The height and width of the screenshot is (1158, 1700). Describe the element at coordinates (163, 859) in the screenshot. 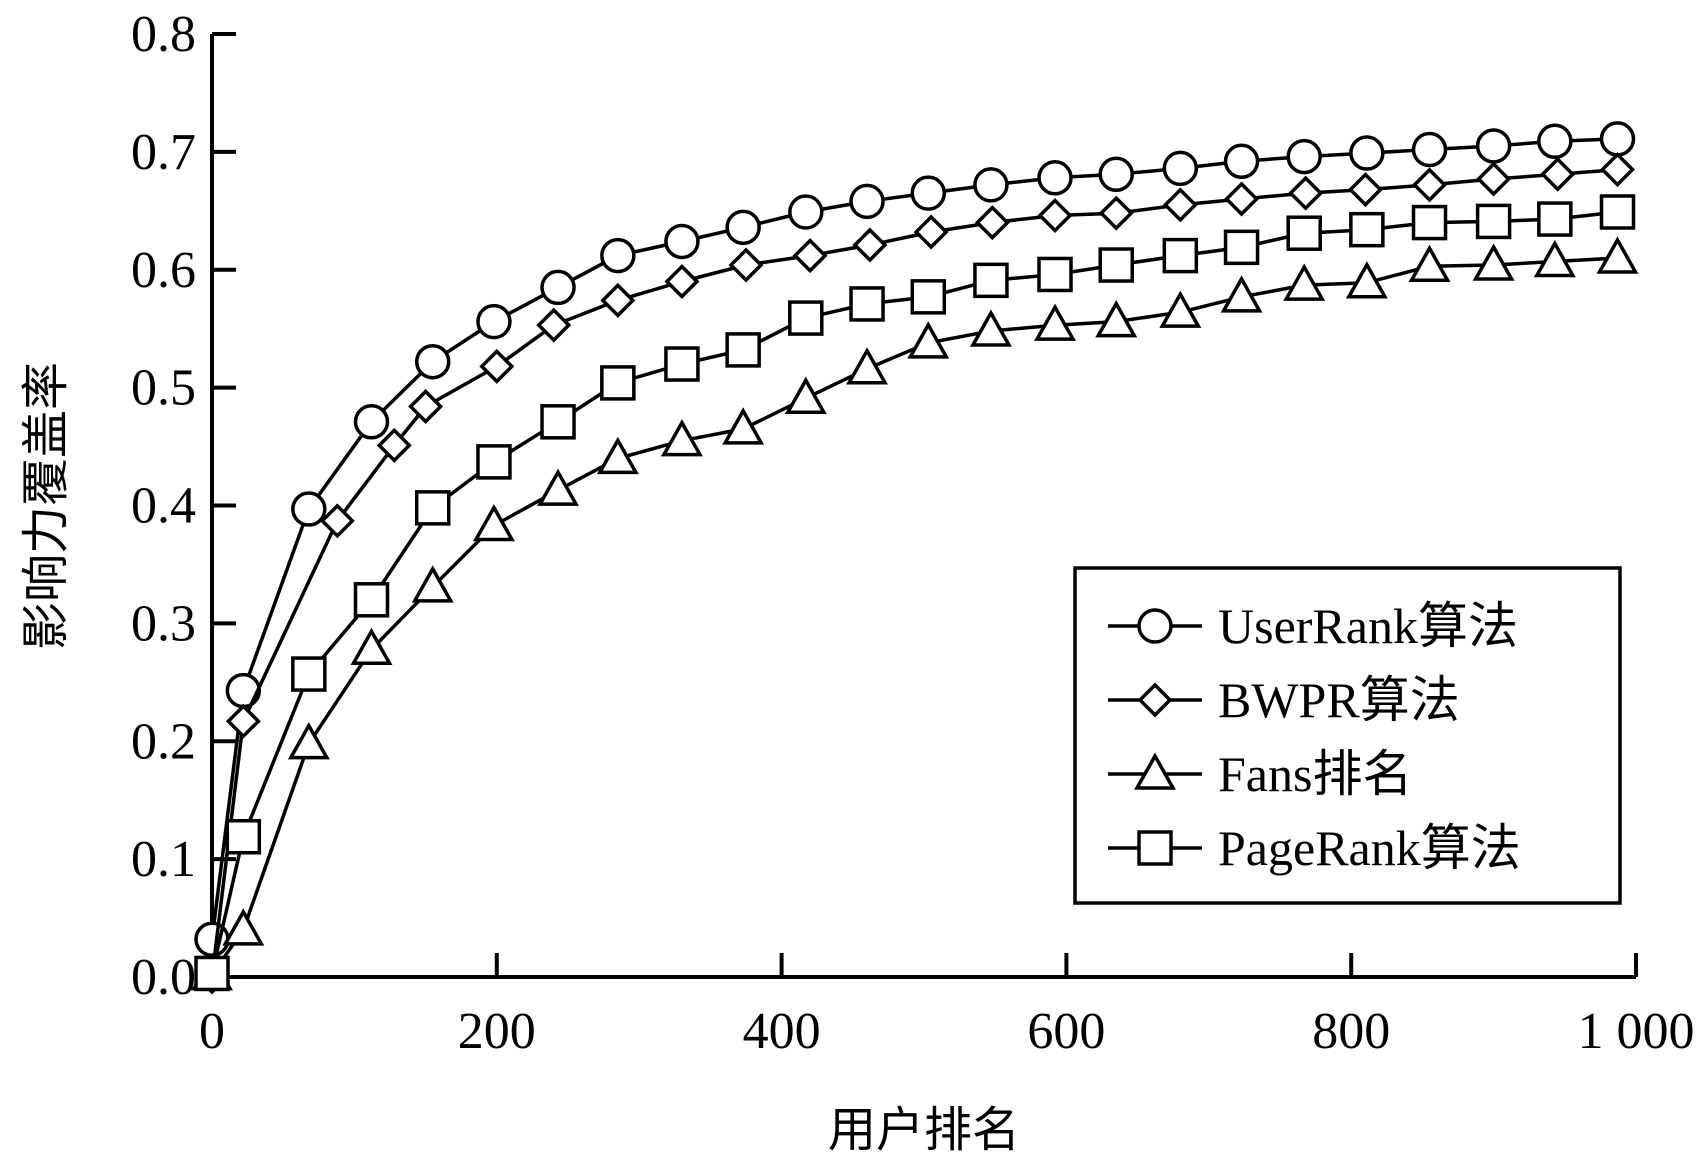

I see `y-tick-label: 0.1` at that location.